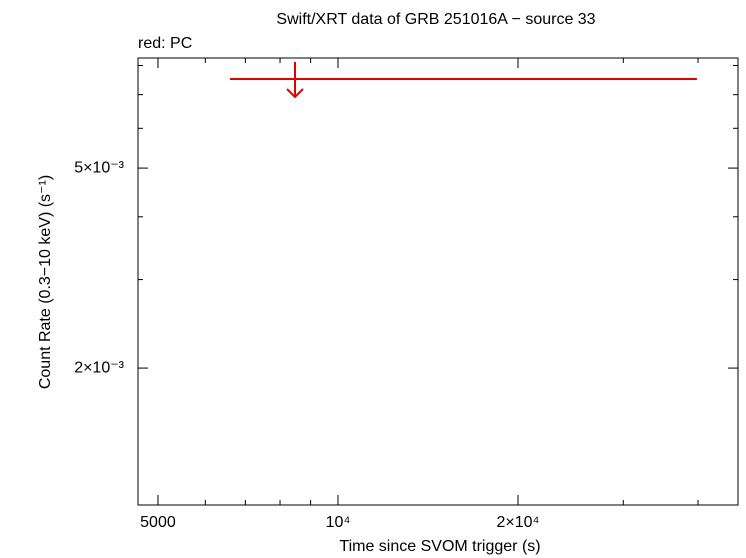 The image size is (746, 558). What do you see at coordinates (99, 367) in the screenshot?
I see `y-tick-label: 2×10⁻³` at bounding box center [99, 367].